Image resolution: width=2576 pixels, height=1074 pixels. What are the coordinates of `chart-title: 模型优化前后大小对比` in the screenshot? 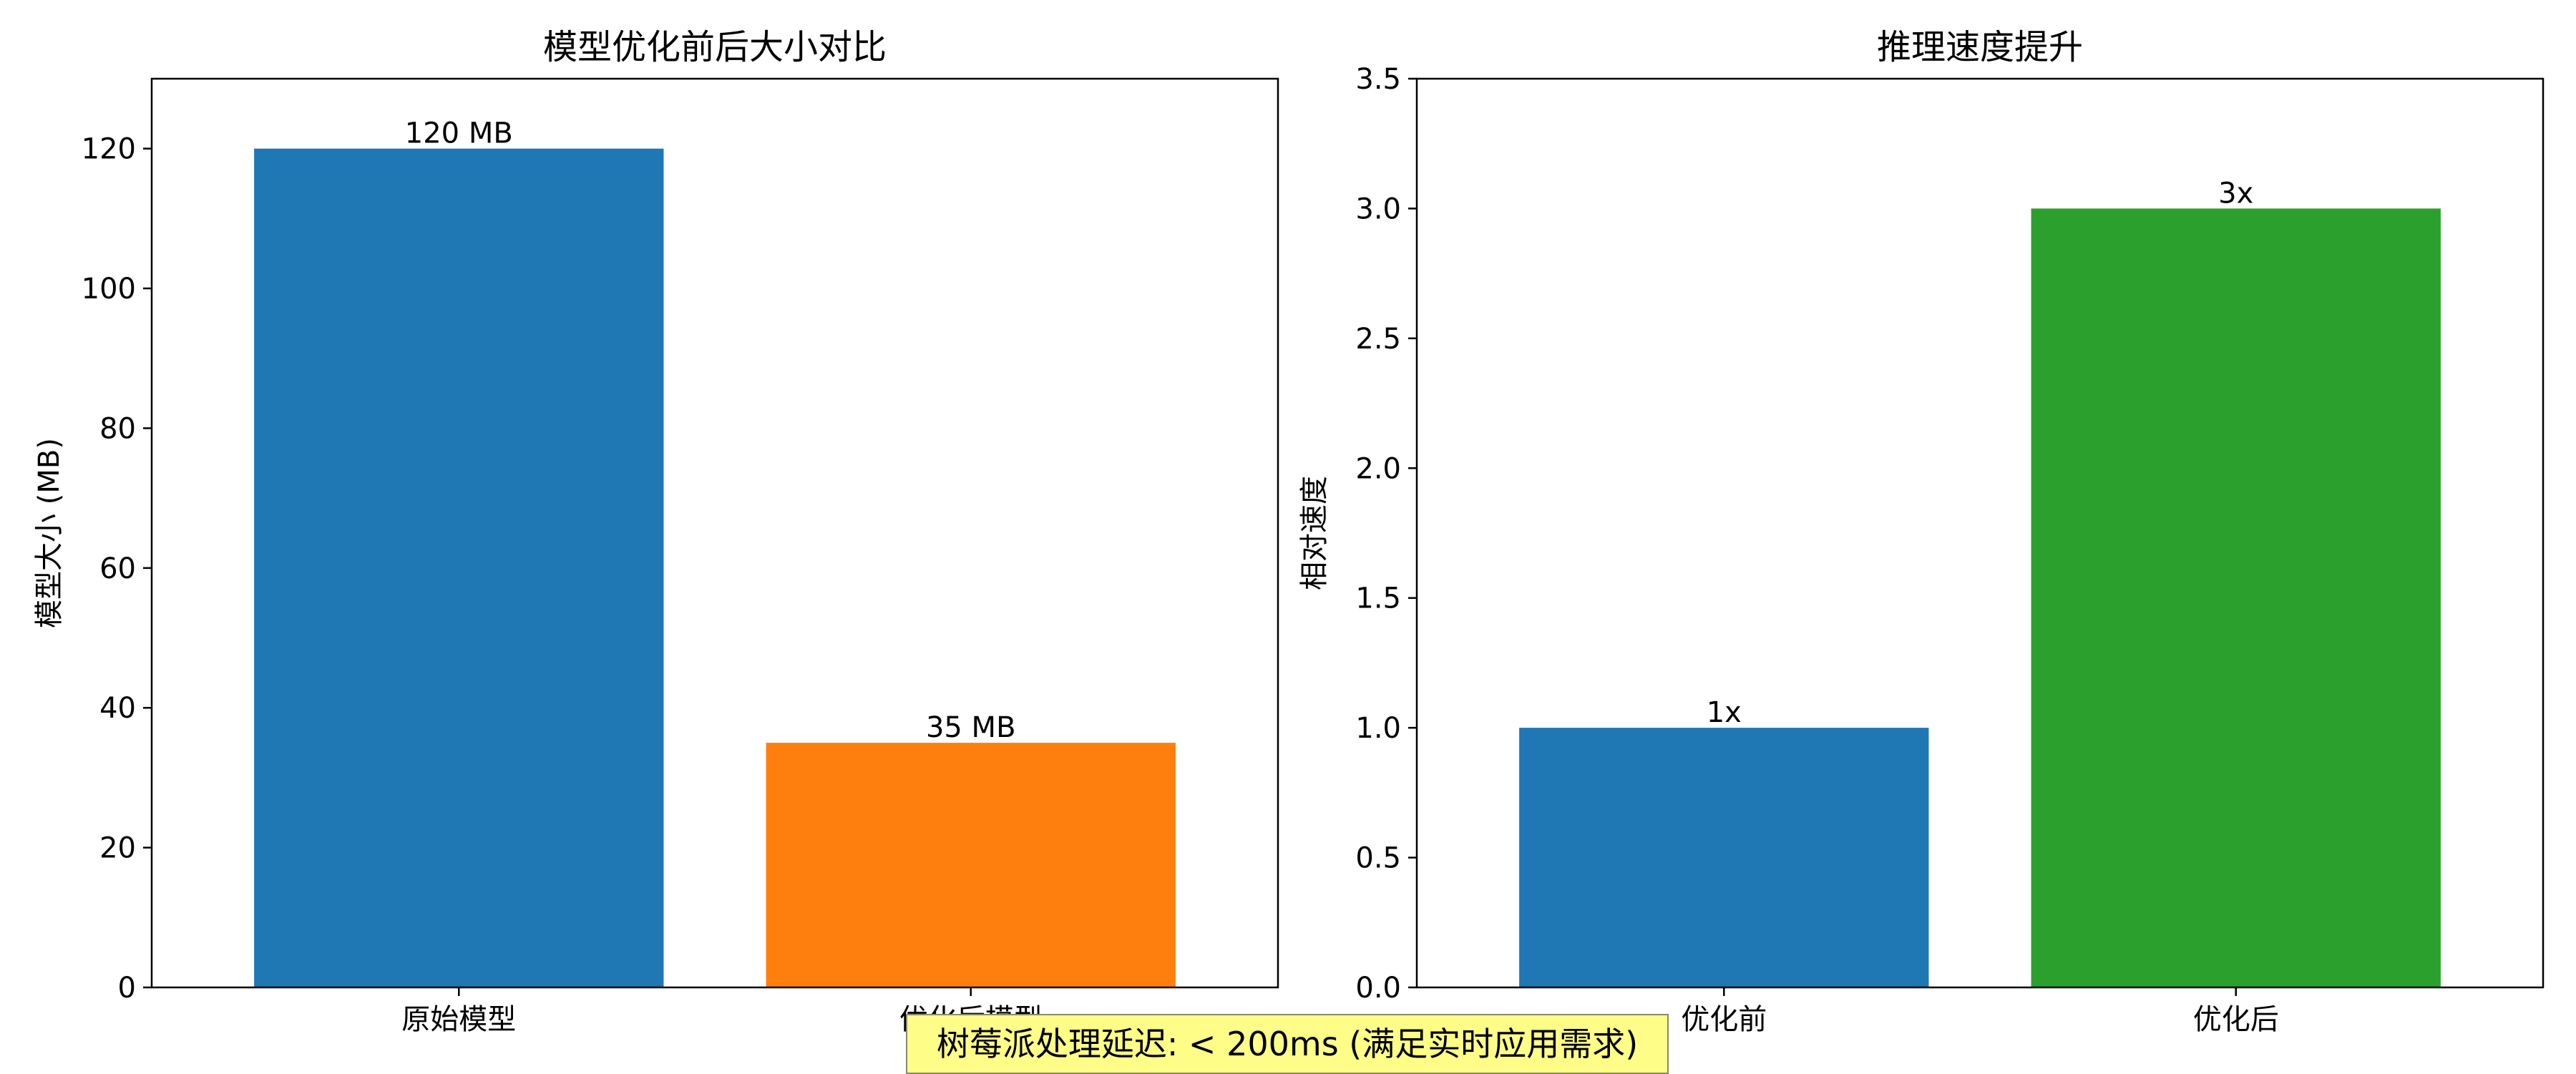 It's located at (715, 47).